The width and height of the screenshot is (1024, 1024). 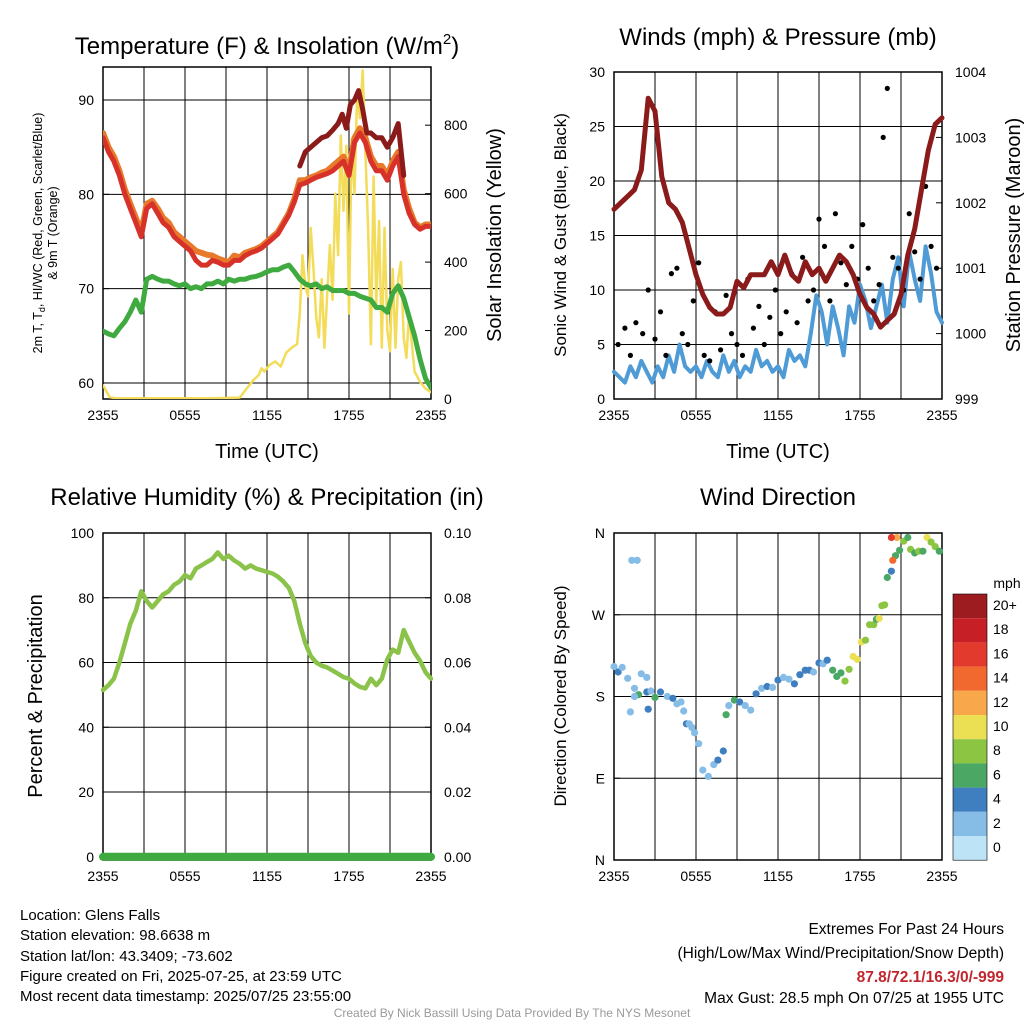 I want to click on extremes-title: Extremes For Past 24 Hours, so click(x=906, y=929).